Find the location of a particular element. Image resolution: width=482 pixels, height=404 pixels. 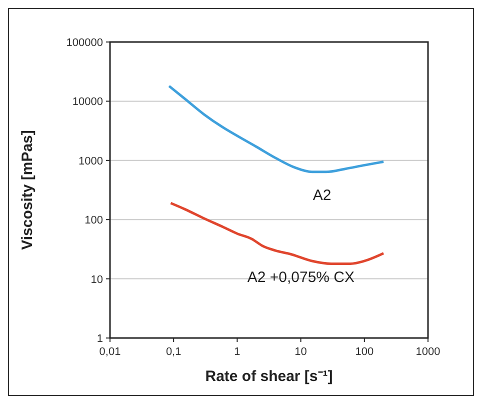

x-tick-label: 0,1 is located at coordinates (174, 352).